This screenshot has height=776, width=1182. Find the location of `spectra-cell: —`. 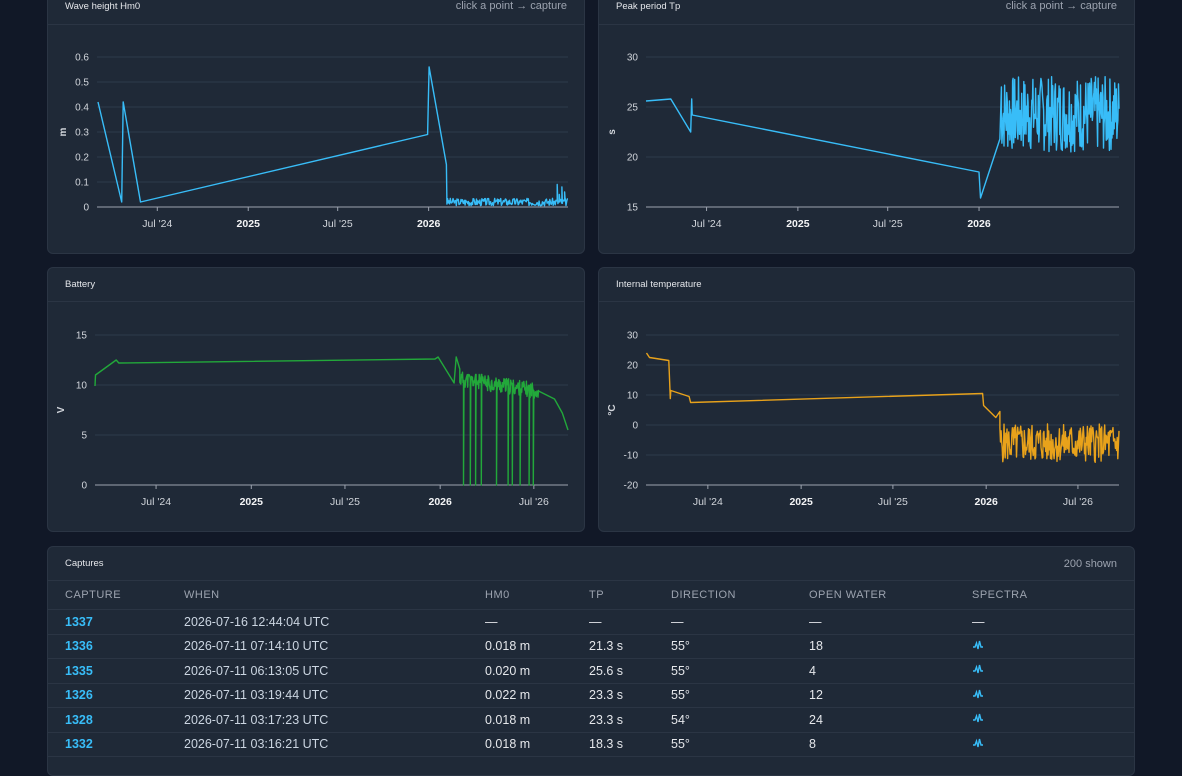

spectra-cell: — is located at coordinates (1053, 622).